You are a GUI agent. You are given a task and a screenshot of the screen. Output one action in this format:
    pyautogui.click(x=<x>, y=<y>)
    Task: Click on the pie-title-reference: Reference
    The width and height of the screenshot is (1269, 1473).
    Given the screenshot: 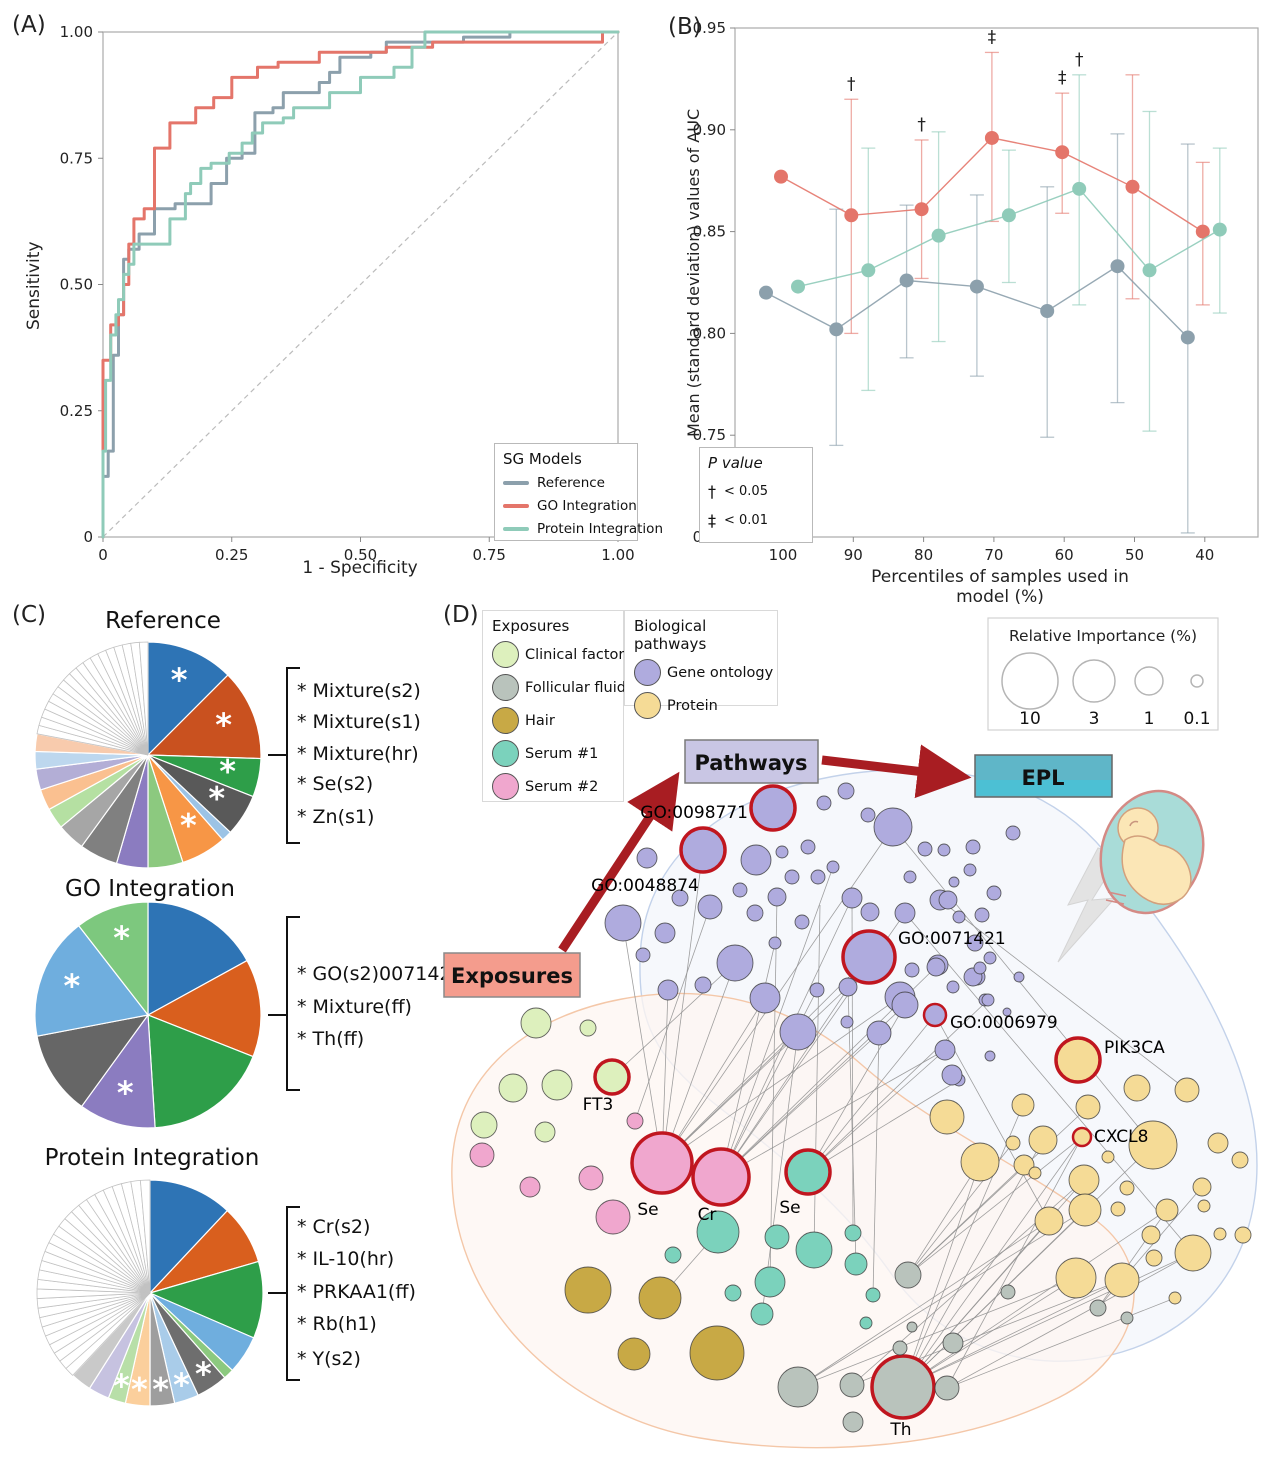 What is the action you would take?
    pyautogui.click(x=163, y=621)
    